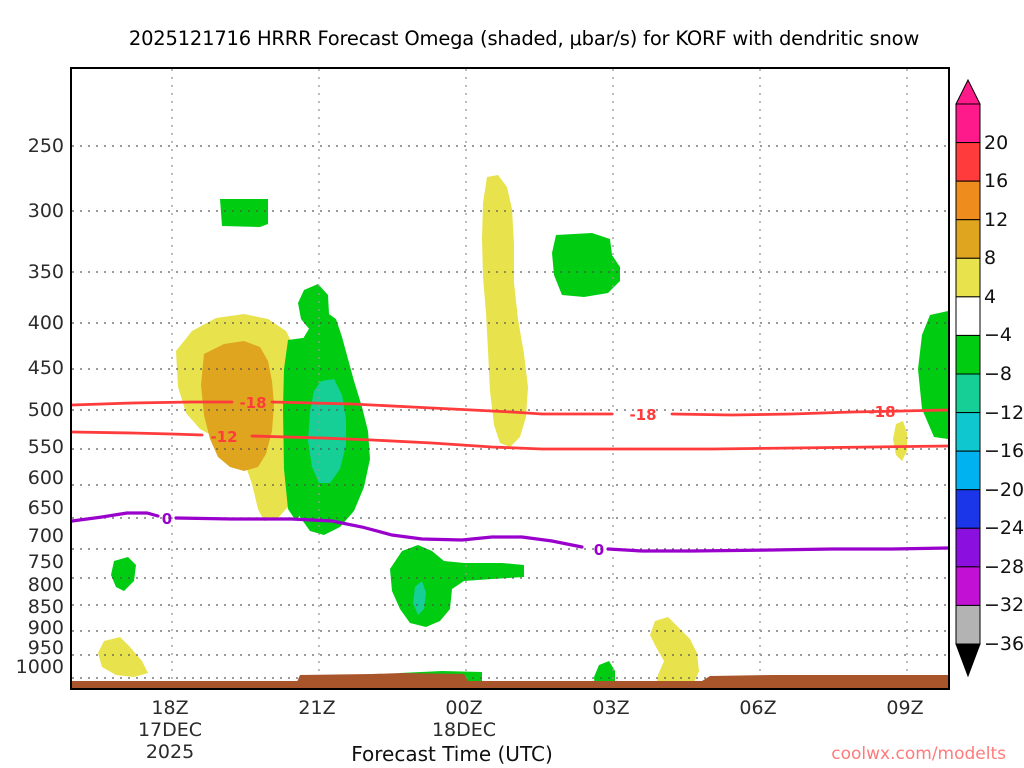 The width and height of the screenshot is (1024, 768). Describe the element at coordinates (998, 374) in the screenshot. I see `colorbar-tick-label: −8` at that location.